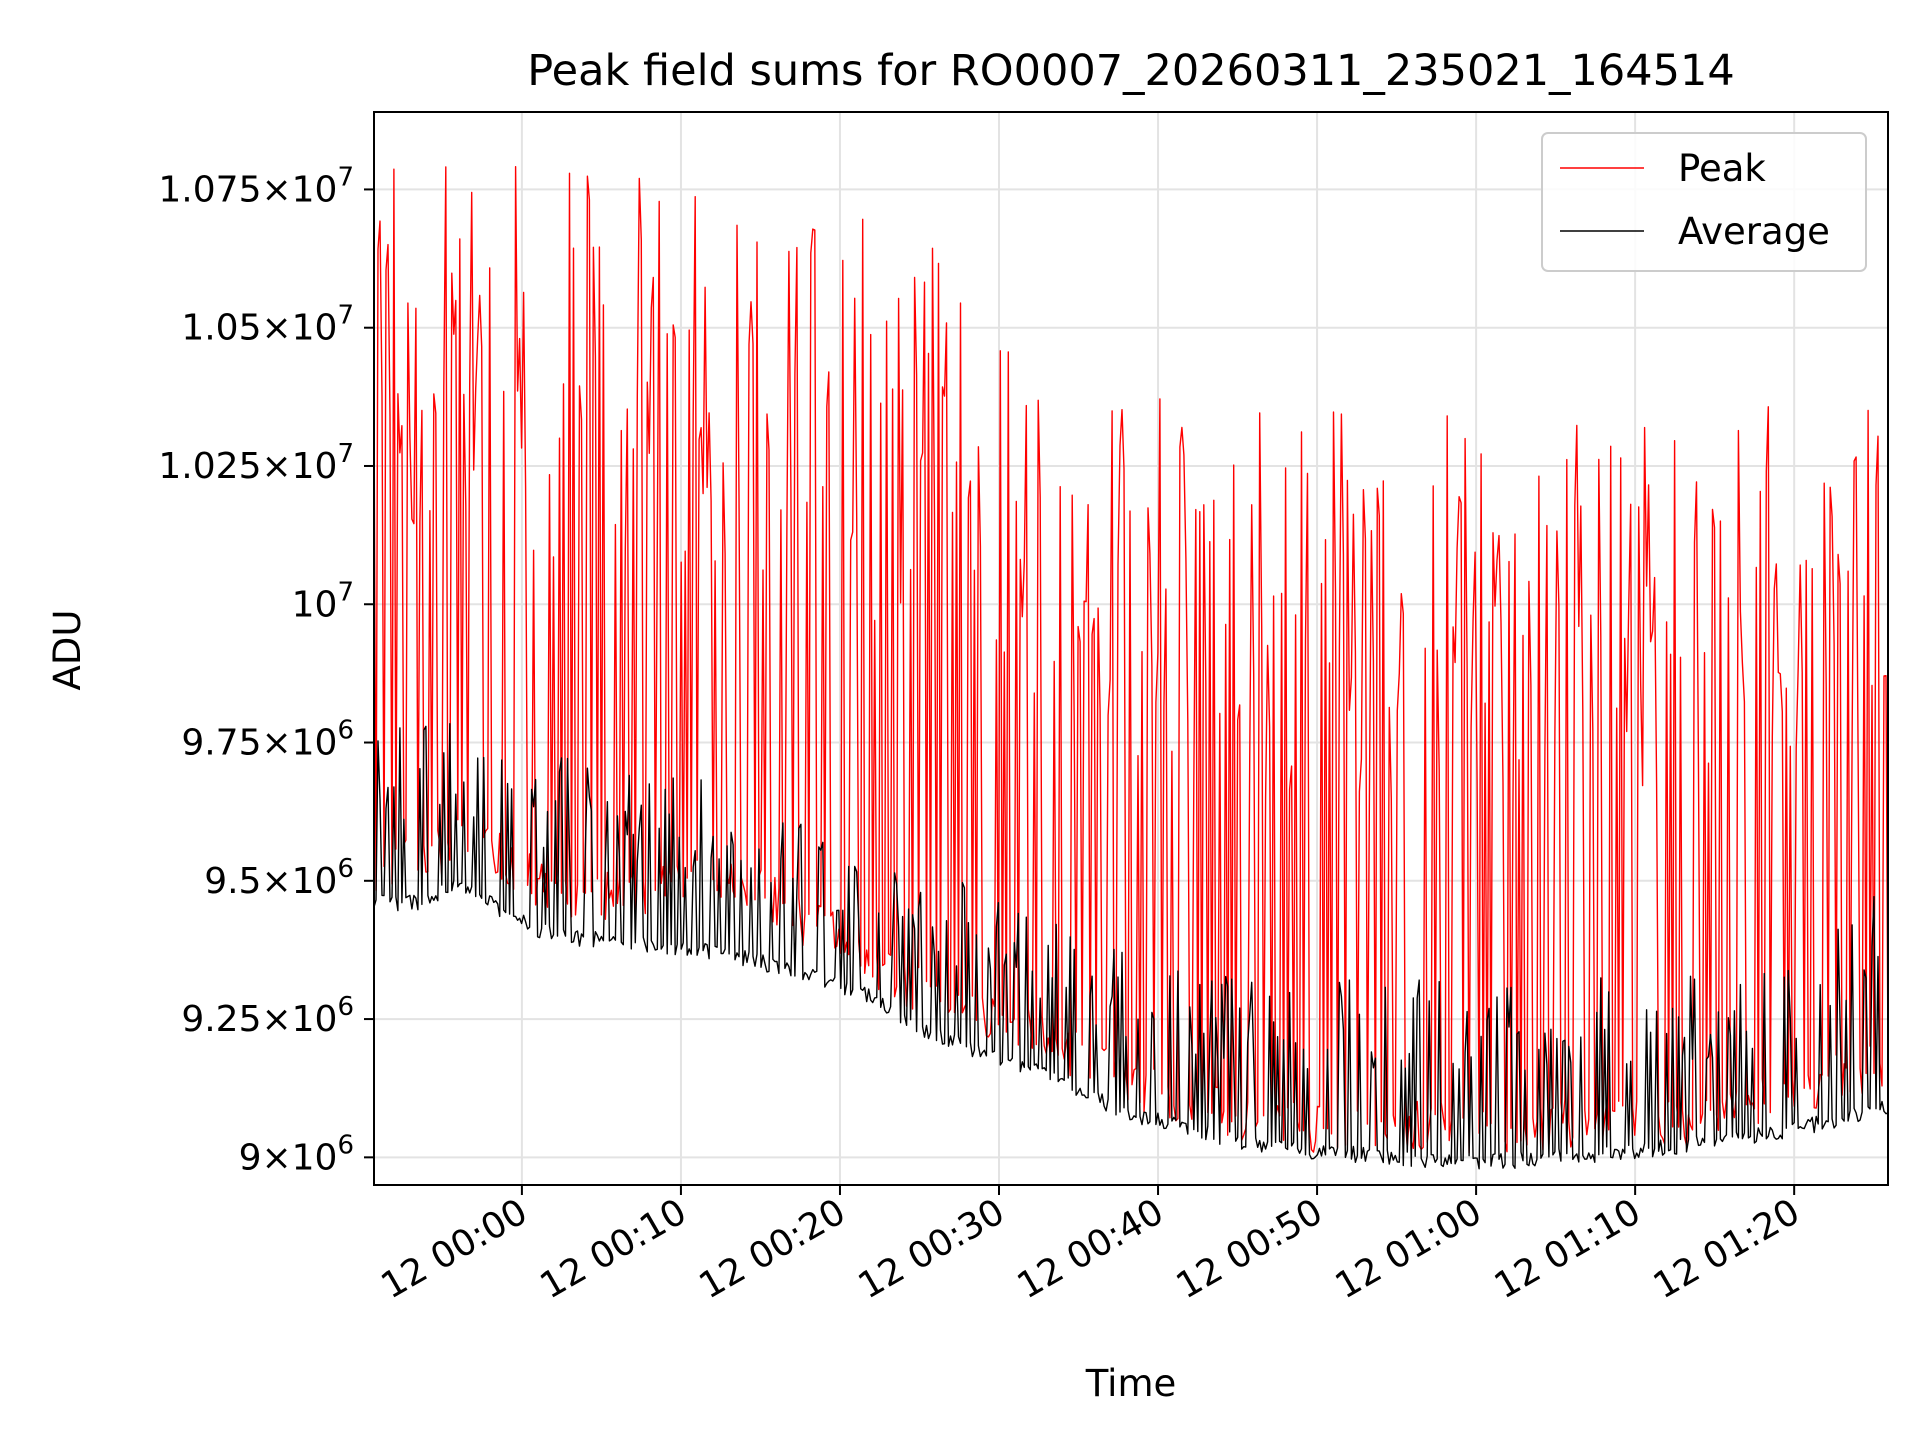 This screenshot has height=1440, width=1920. I want to click on y-tick-label: 9.5×10⁶, so click(279, 878).